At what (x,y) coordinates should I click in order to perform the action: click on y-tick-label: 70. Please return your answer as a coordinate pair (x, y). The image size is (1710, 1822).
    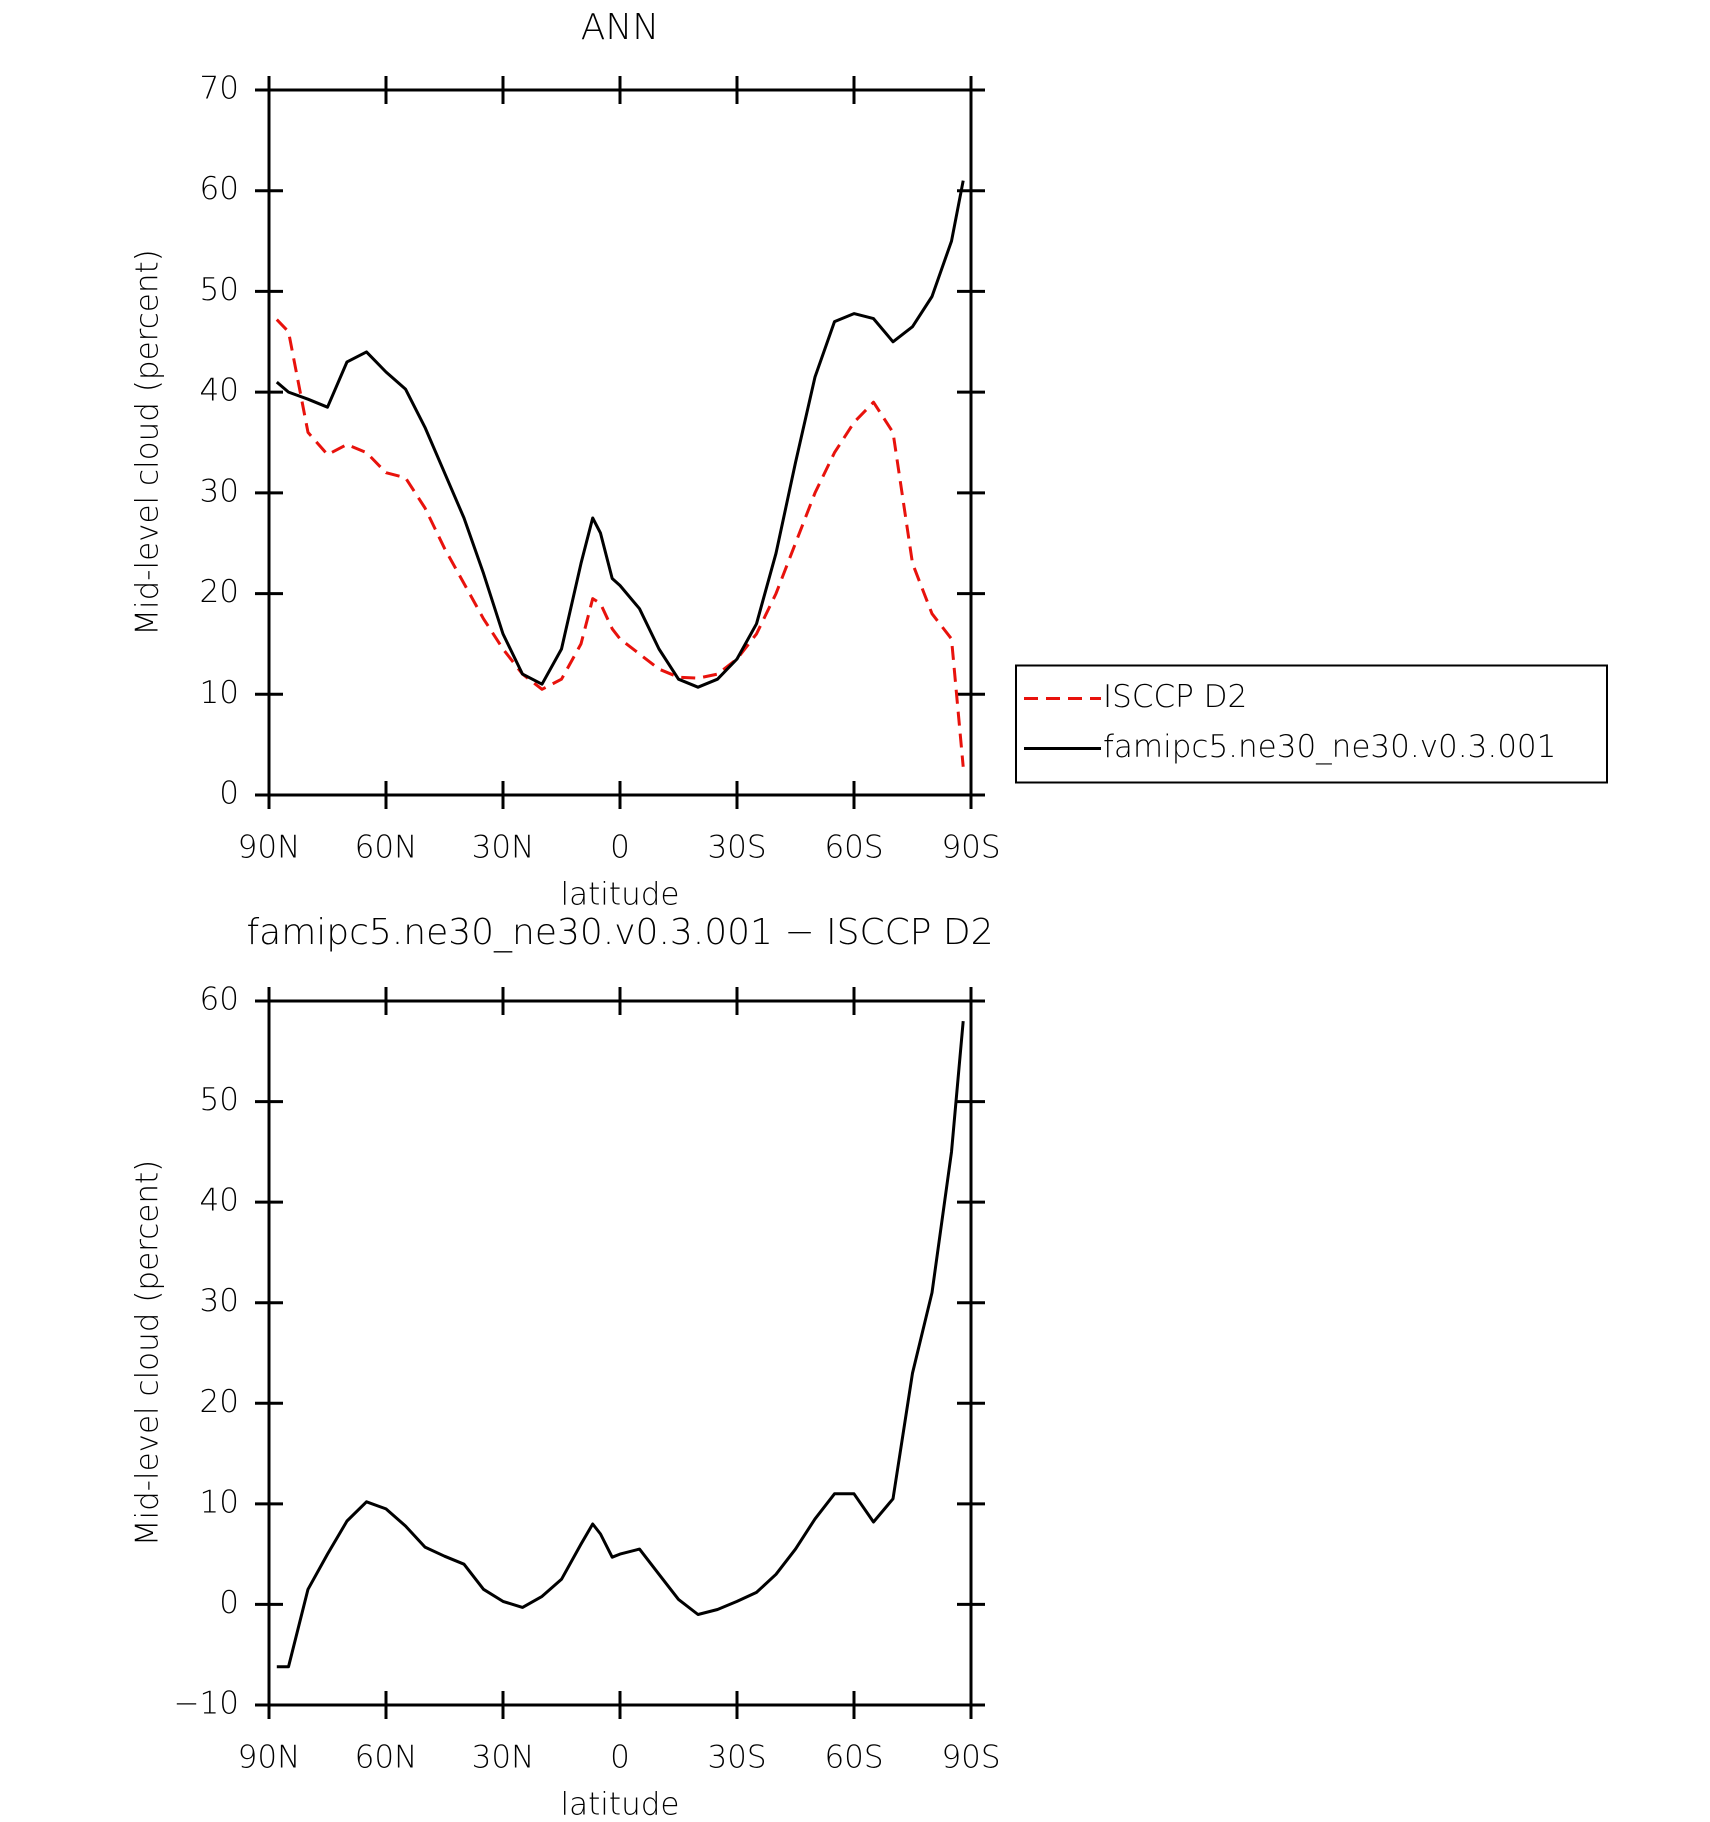
    Looking at the image, I should click on (219, 89).